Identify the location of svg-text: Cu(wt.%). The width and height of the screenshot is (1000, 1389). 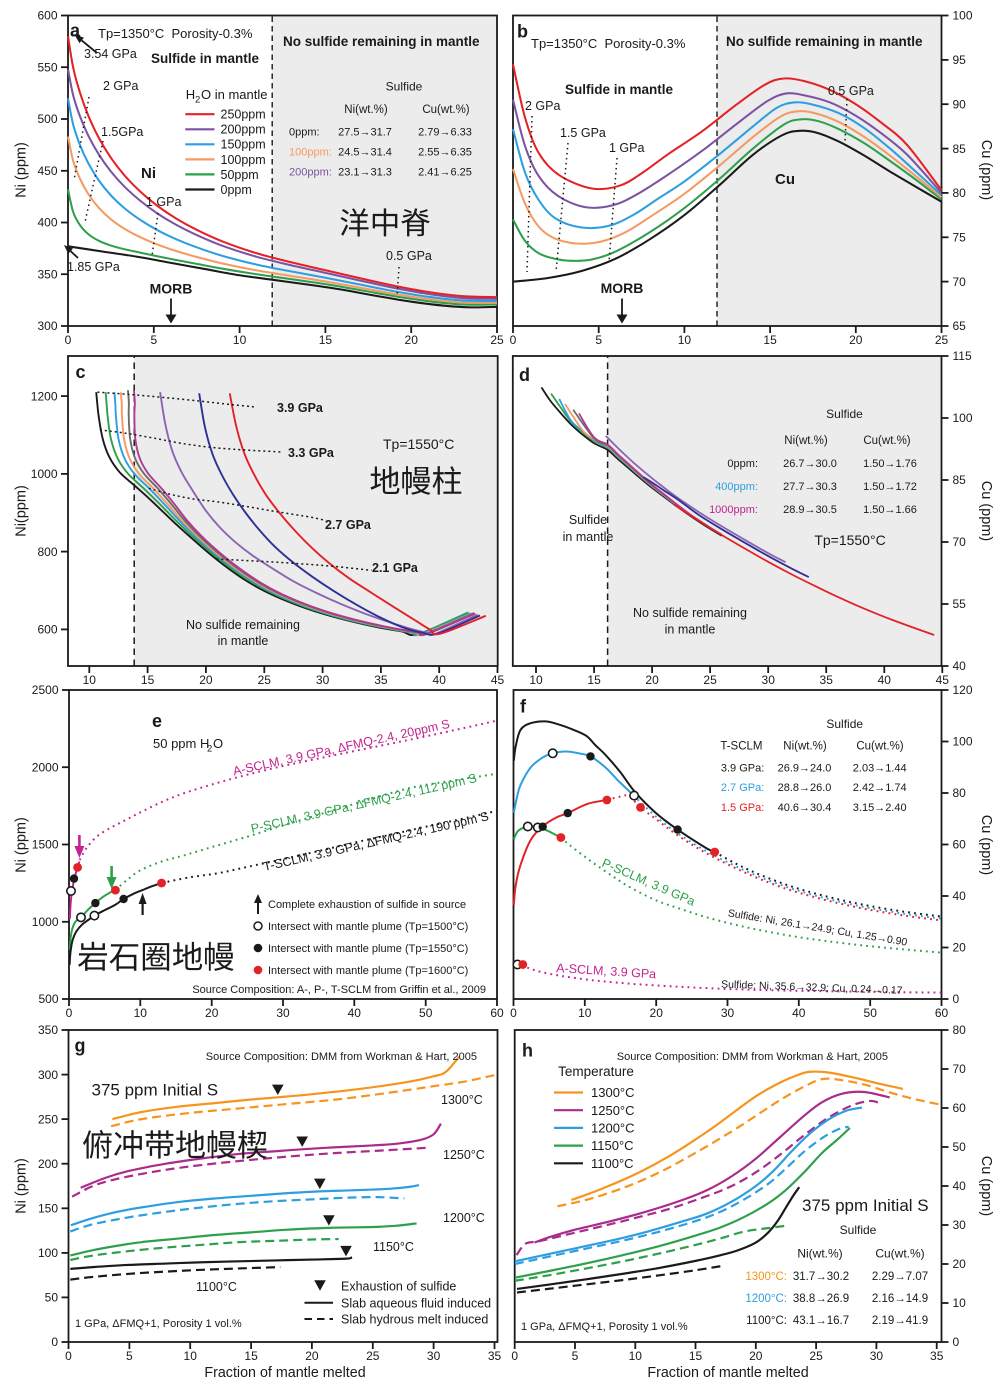
(879, 747).